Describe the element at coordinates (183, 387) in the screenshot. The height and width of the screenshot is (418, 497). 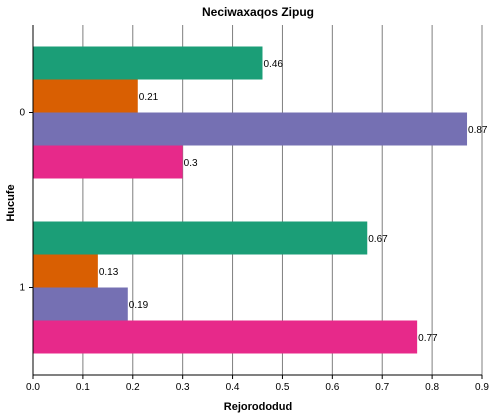
I see `x-tick-label: 0.3` at that location.